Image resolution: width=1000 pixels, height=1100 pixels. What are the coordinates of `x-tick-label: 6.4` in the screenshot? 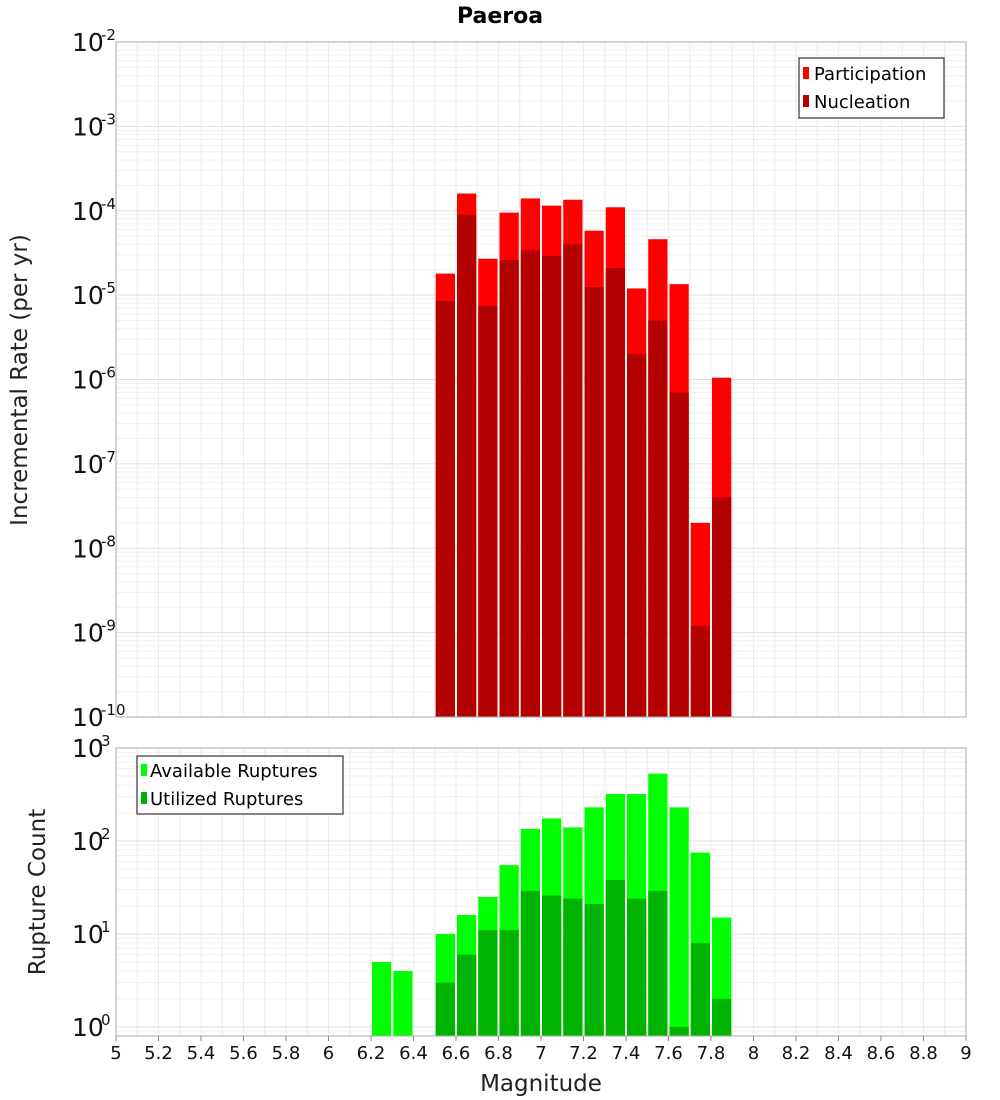 It's located at (413, 1053).